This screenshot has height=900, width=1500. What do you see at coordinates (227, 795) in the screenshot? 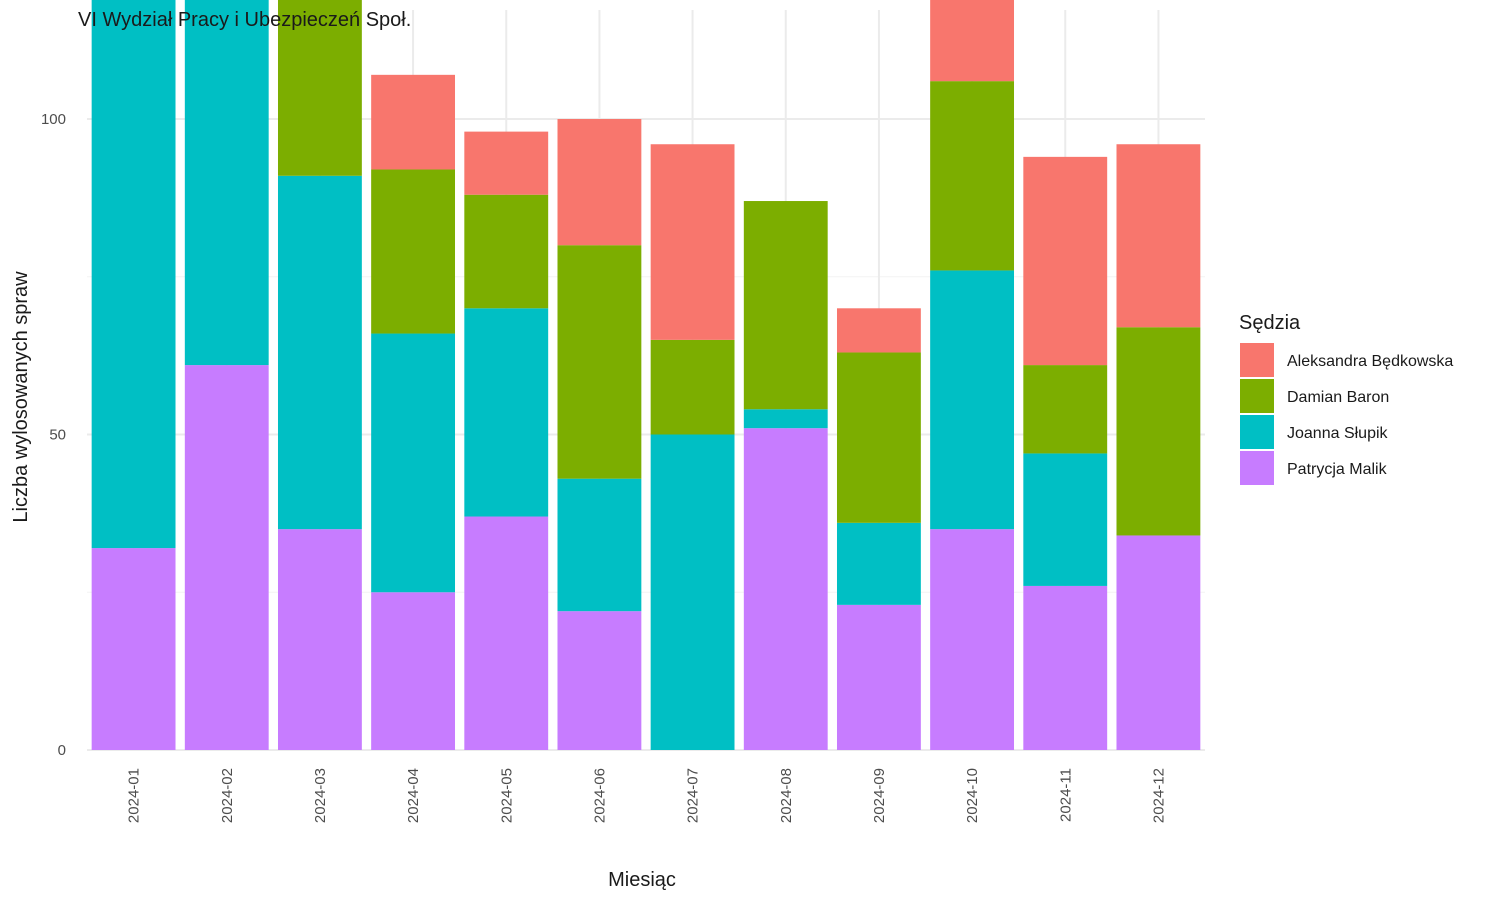
I see `x-tick-label: 2024-02` at bounding box center [227, 795].